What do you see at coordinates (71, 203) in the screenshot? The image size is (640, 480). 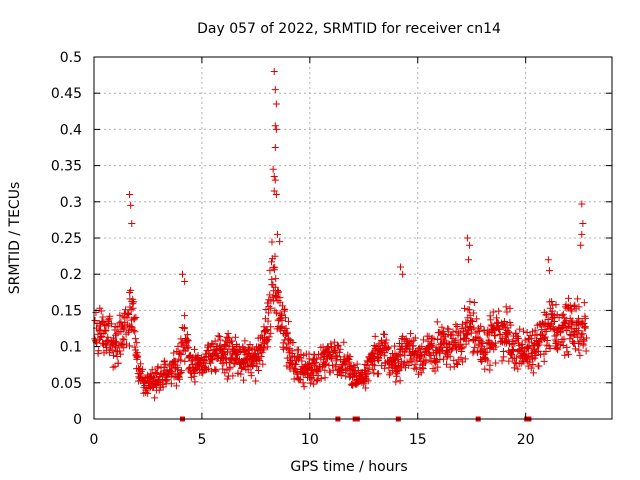 I see `y-tick-label: 0.3` at bounding box center [71, 203].